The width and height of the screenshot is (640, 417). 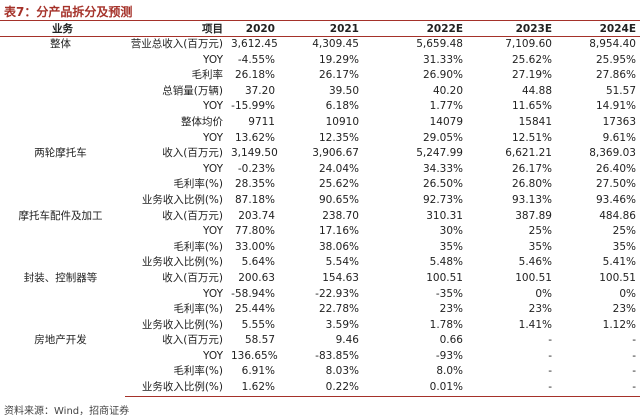 What do you see at coordinates (617, 277) in the screenshot?
I see `cell: 100.51` at bounding box center [617, 277].